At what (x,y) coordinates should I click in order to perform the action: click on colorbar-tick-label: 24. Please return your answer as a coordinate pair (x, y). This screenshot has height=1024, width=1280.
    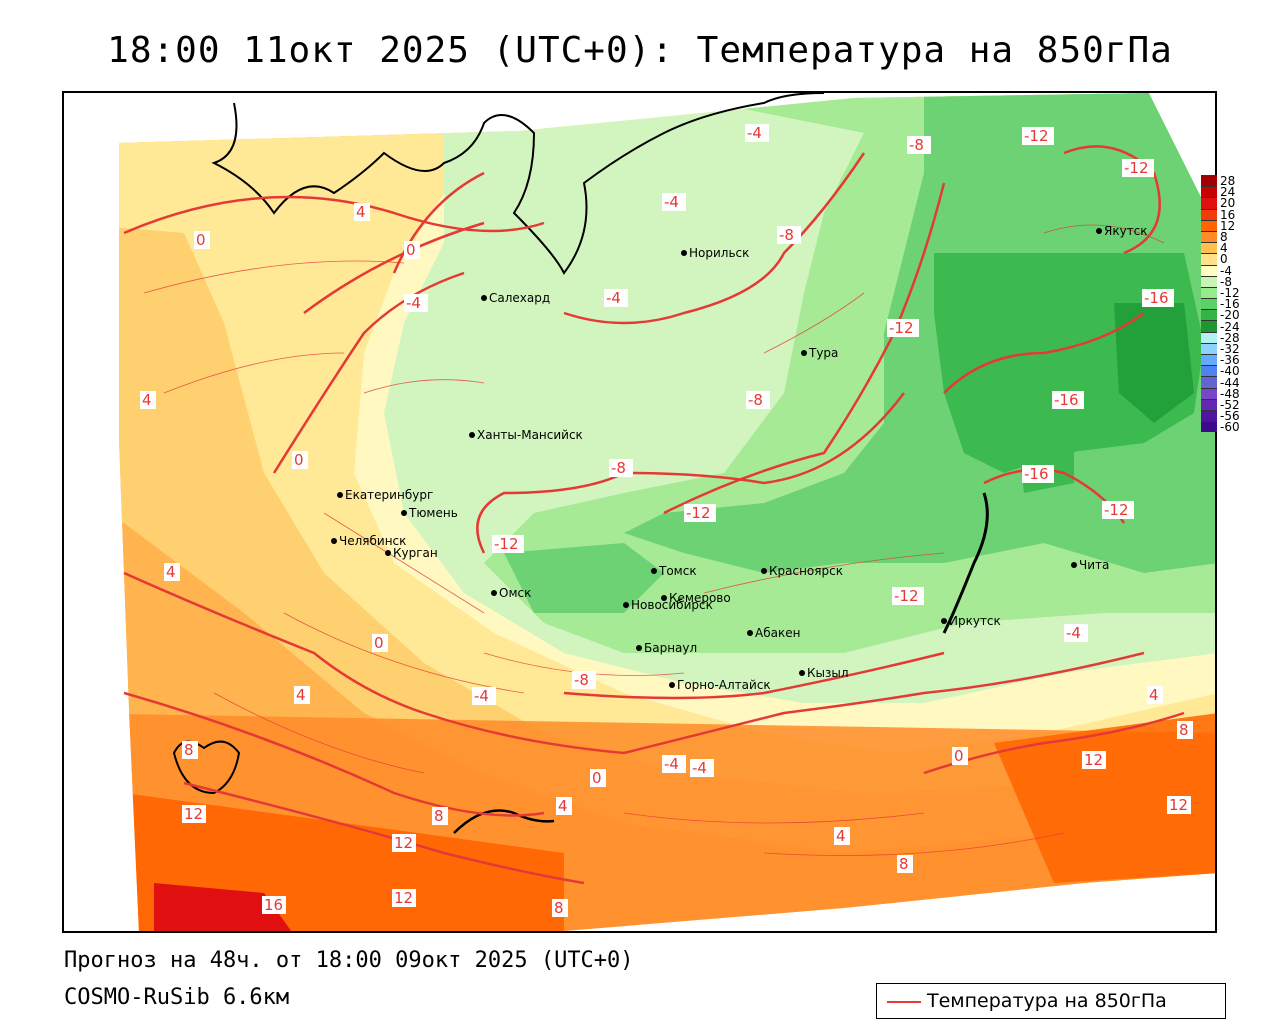
    Looking at the image, I should click on (1228, 192).